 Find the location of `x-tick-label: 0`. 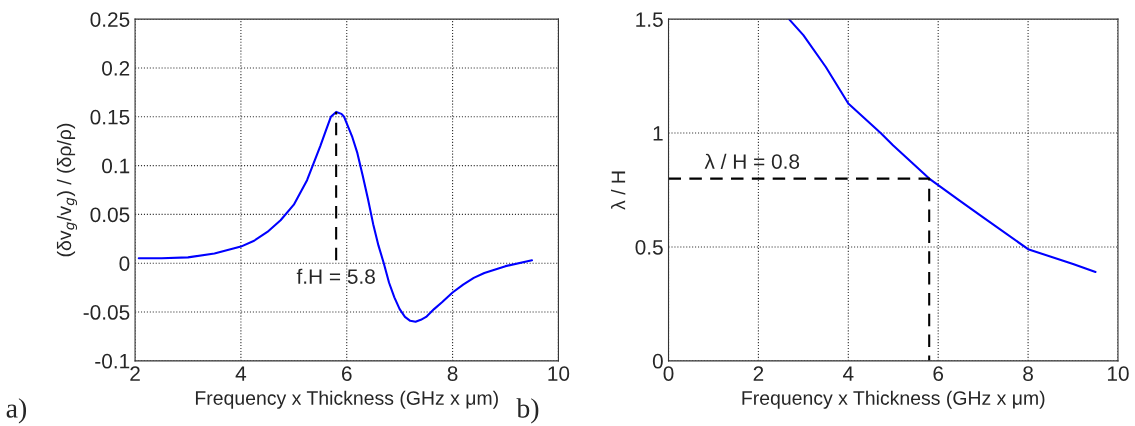

x-tick-label: 0 is located at coordinates (668, 373).